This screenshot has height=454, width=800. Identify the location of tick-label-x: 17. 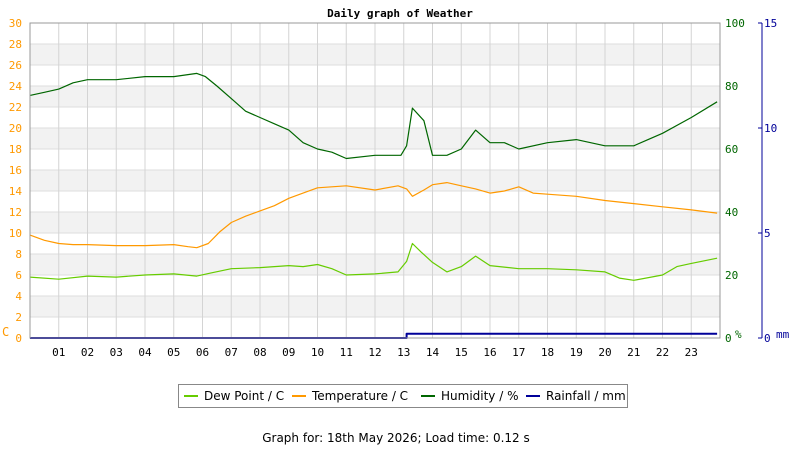
(518, 352).